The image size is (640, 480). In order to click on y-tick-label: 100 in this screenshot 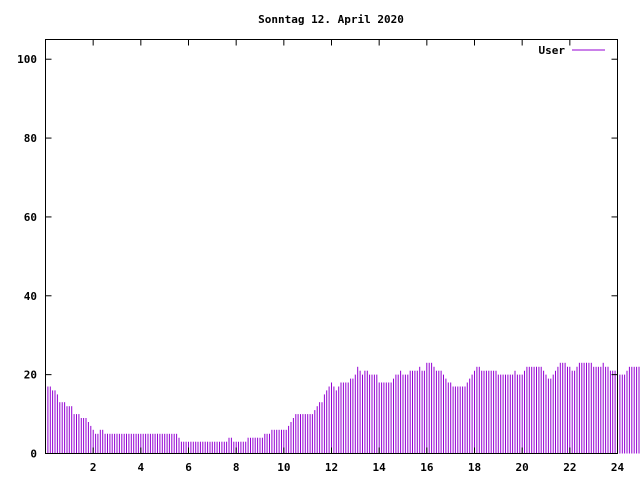, I will do `click(27, 59)`.